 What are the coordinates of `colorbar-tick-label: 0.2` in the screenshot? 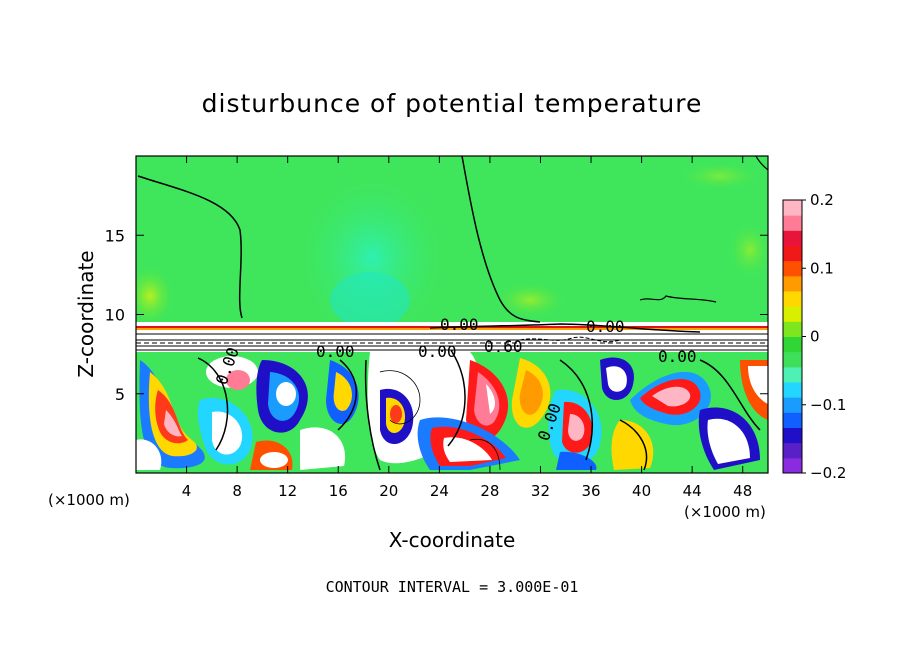 It's located at (822, 200).